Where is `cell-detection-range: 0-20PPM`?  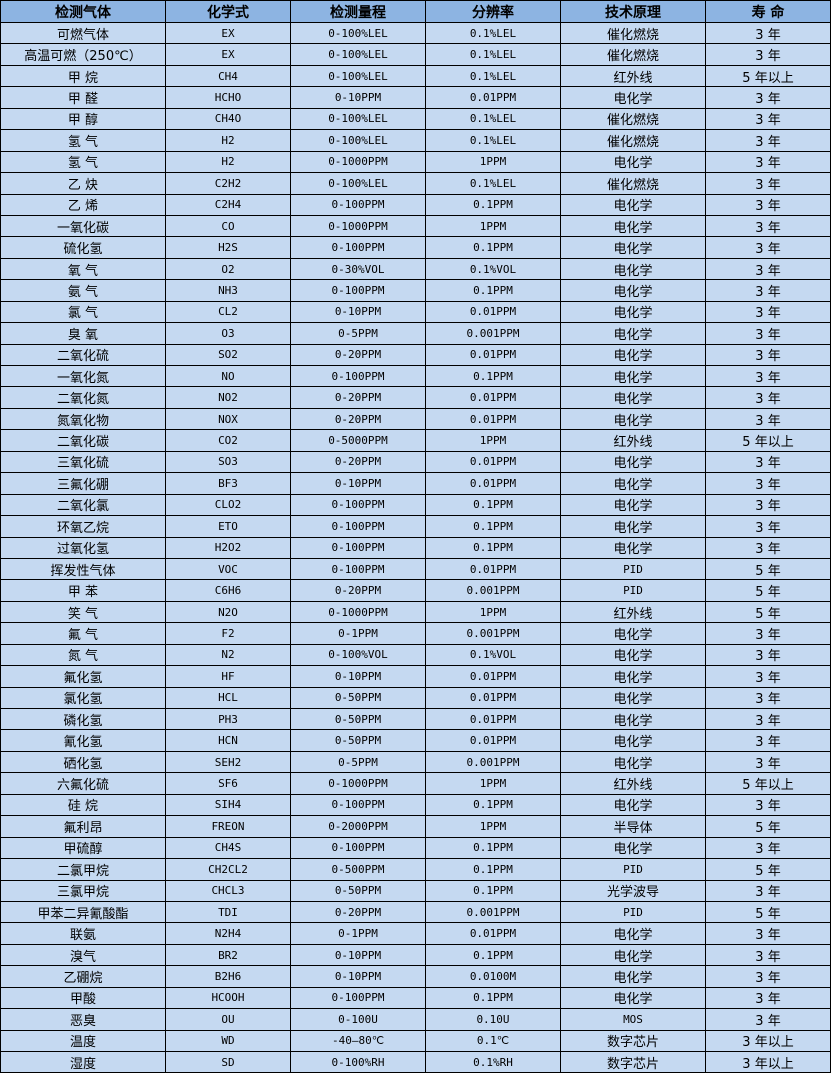 cell-detection-range: 0-20PPM is located at coordinates (358, 462).